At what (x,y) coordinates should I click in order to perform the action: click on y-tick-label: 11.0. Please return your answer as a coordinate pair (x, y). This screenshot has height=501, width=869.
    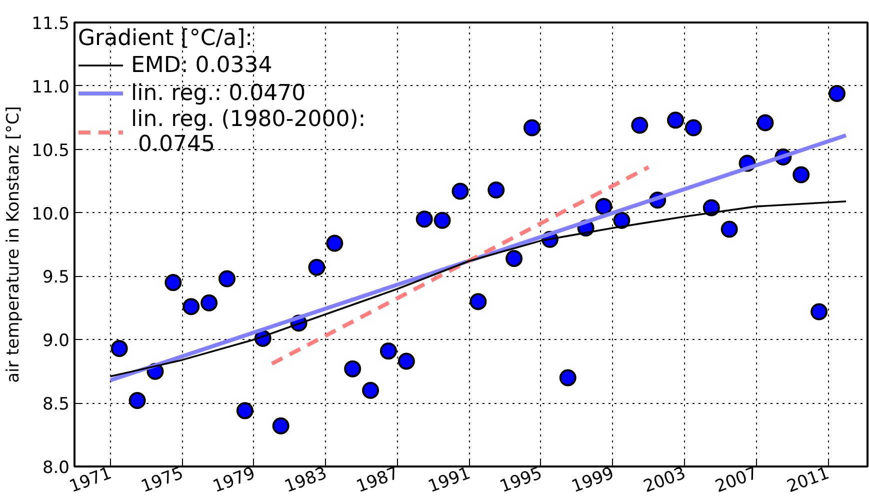
    Looking at the image, I should click on (51, 87).